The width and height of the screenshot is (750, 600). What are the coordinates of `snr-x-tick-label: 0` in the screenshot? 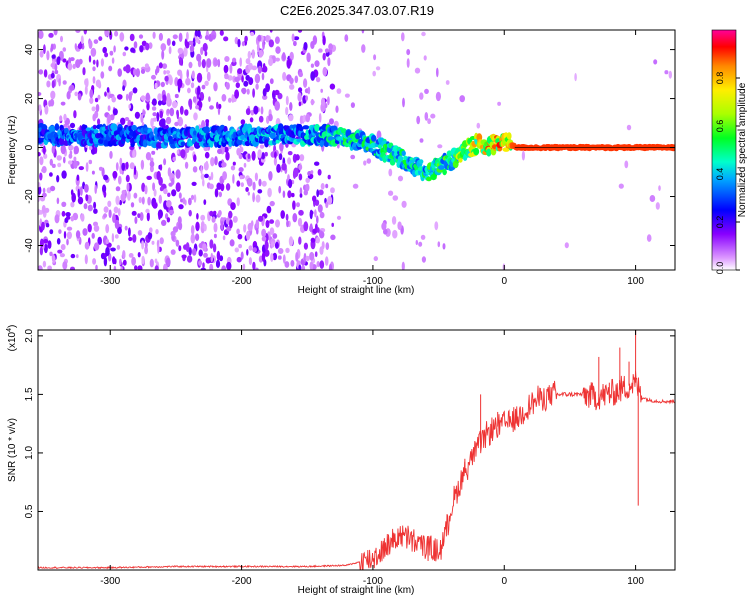 It's located at (504, 581).